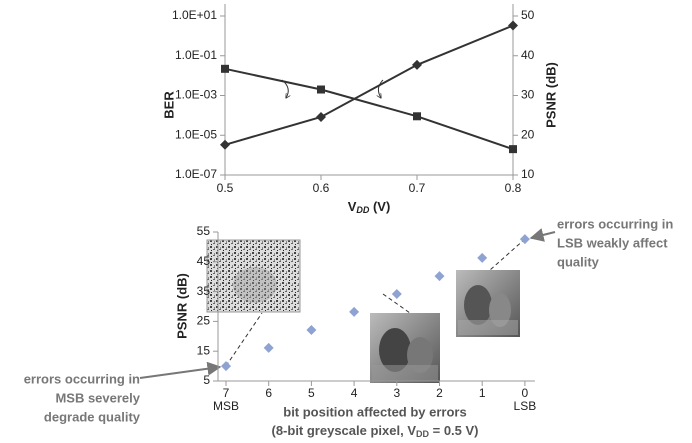  Describe the element at coordinates (612, 242) in the screenshot. I see `annotation: LSB weakly affect` at that location.